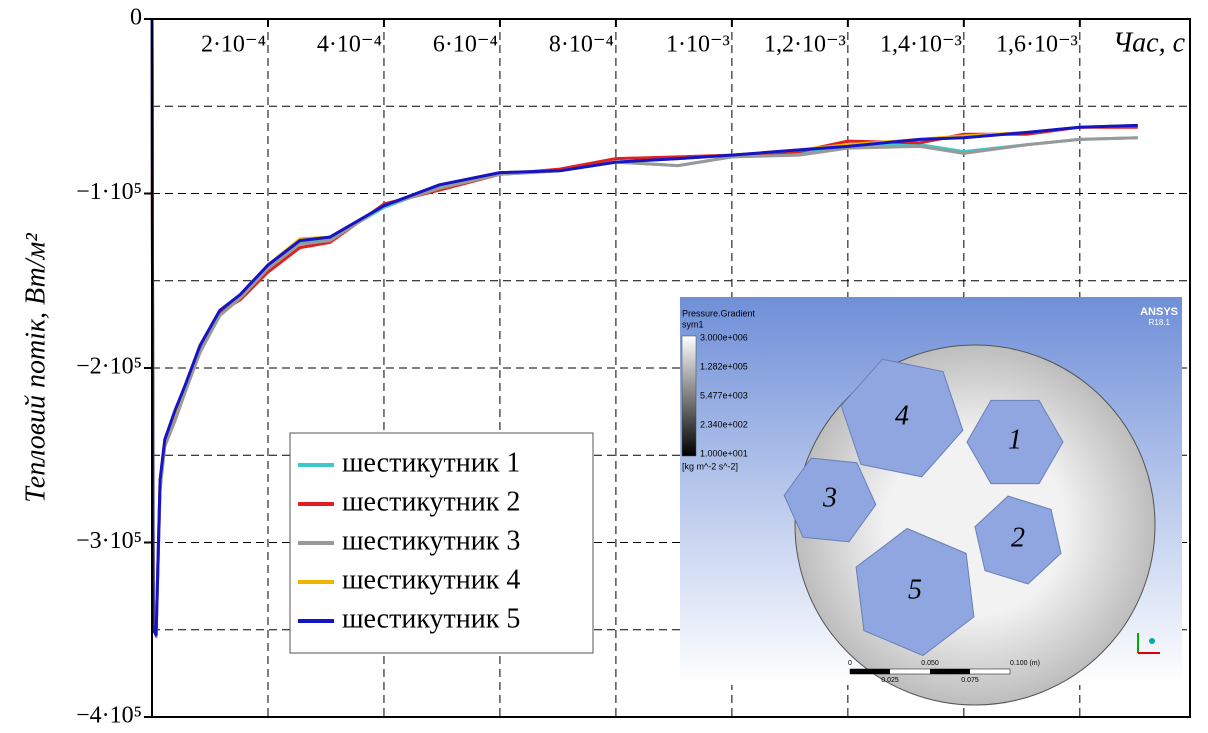 This screenshot has height=733, width=1208. I want to click on hexagon-label: 2, so click(1018, 537).